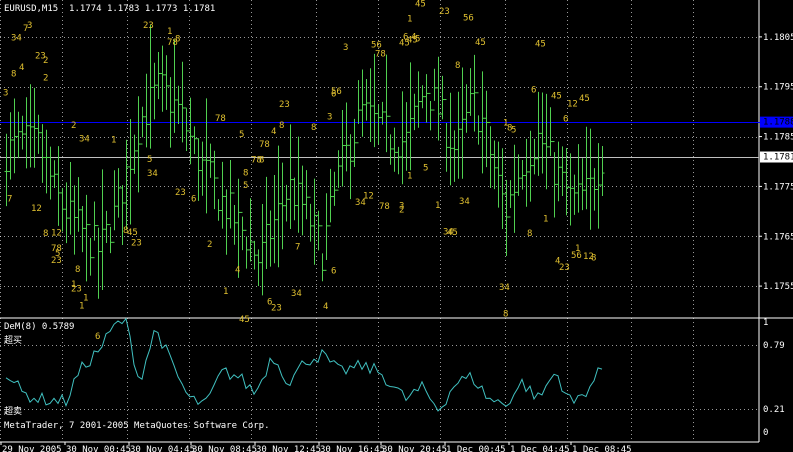 The width and height of the screenshot is (793, 452). Describe the element at coordinates (765, 323) in the screenshot. I see `indicator-level-label: 1` at that location.